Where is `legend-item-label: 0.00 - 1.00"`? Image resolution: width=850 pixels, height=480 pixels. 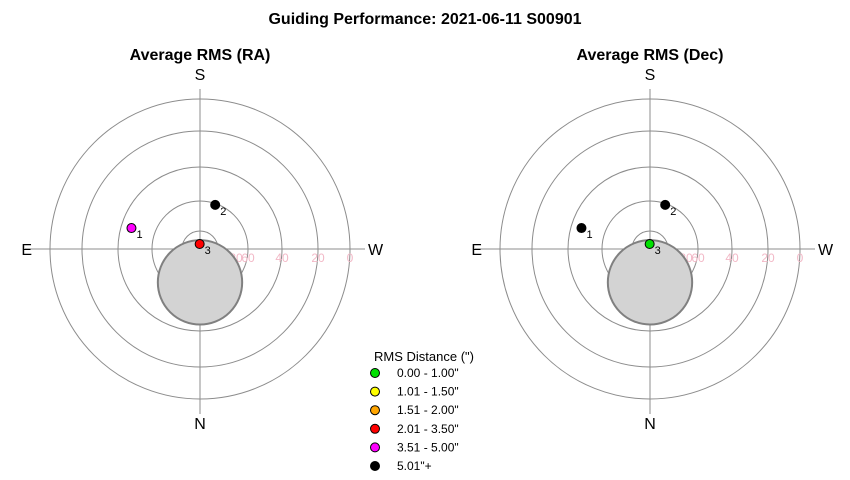 legend-item-label: 0.00 - 1.00" is located at coordinates (428, 373).